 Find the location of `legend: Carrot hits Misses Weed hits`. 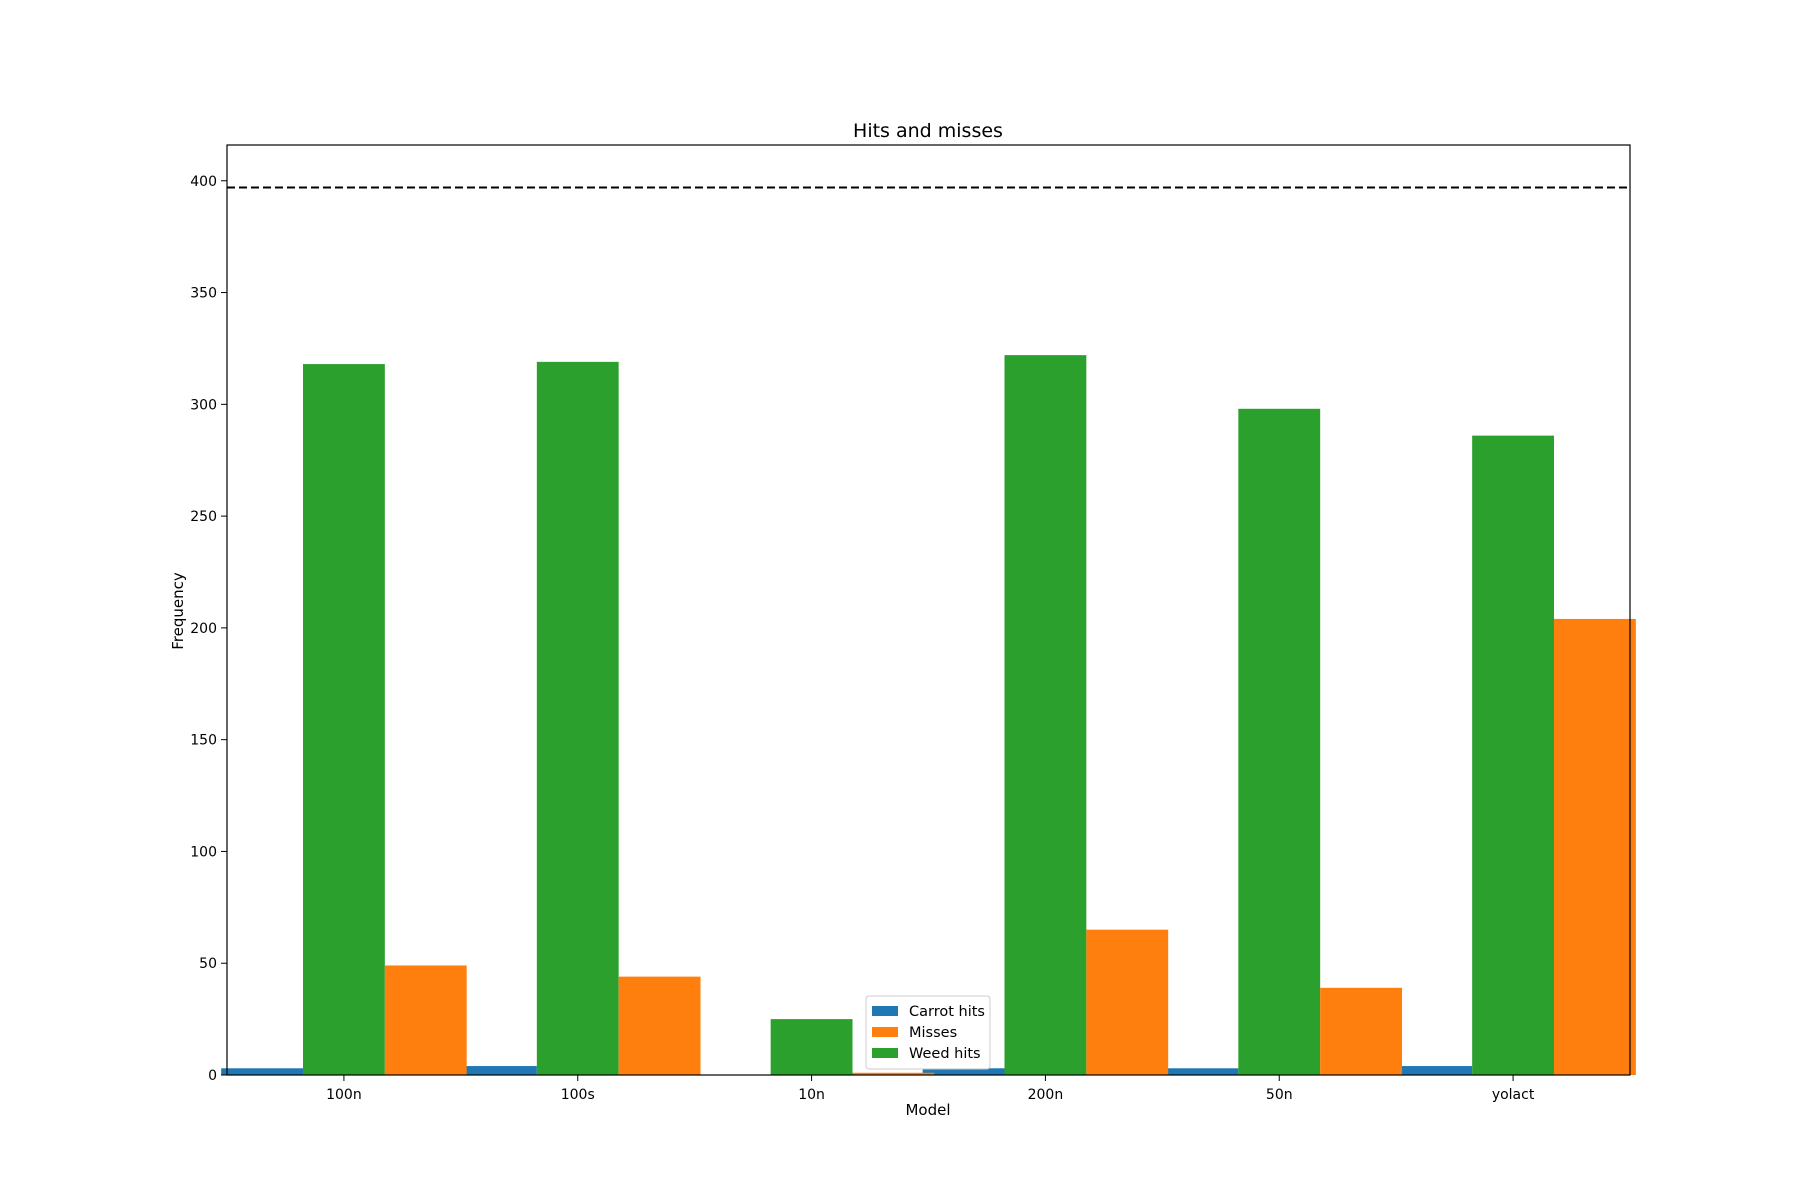

legend: Carrot hits Misses Weed hits is located at coordinates (928, 1032).